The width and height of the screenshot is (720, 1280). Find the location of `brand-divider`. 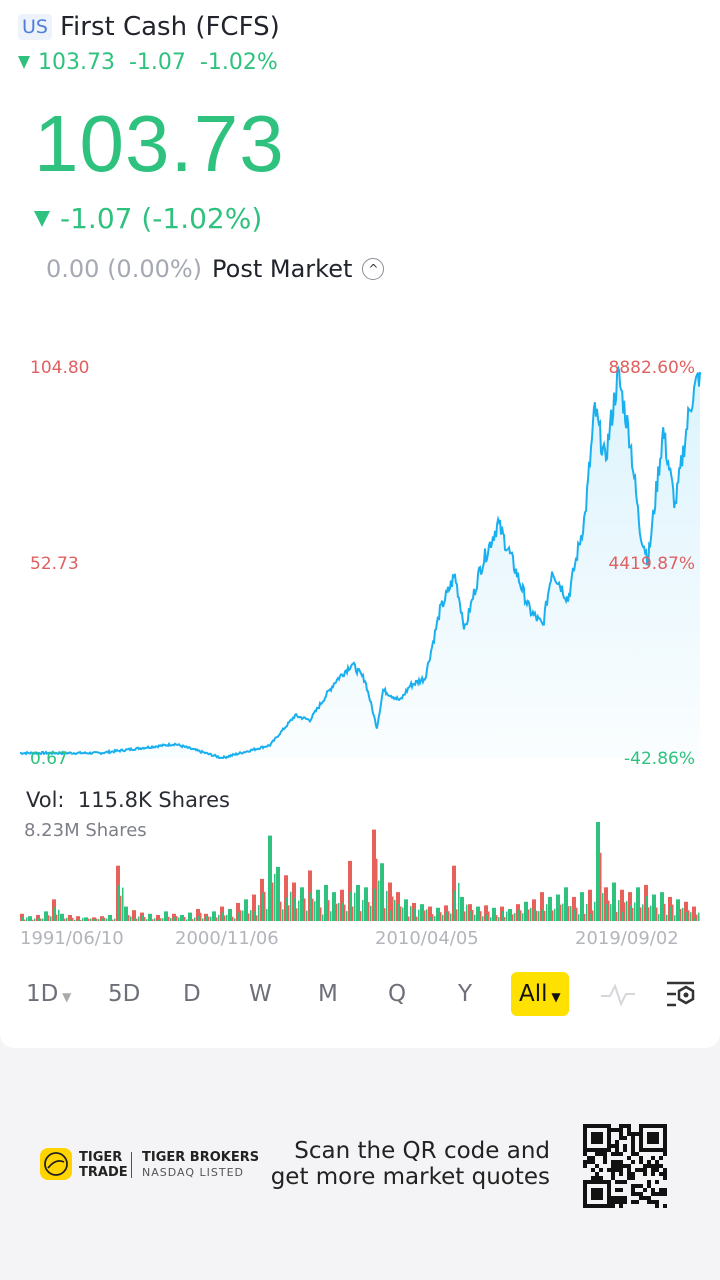

brand-divider is located at coordinates (131, 1165).